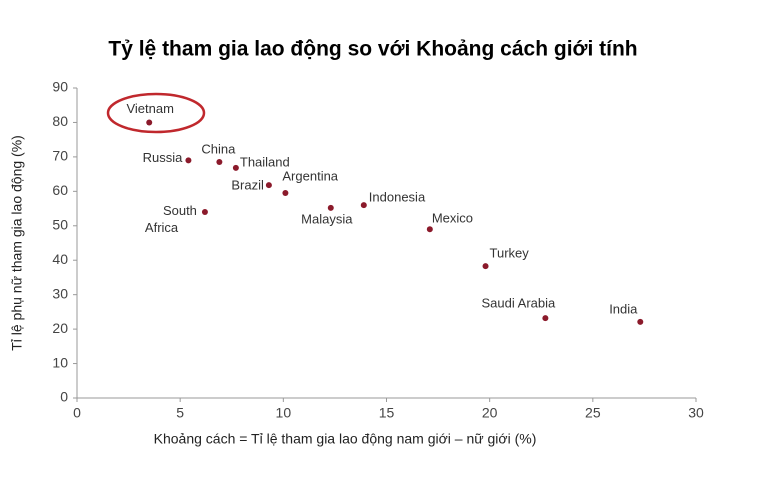 This screenshot has height=479, width=768. Describe the element at coordinates (60, 362) in the screenshot. I see `y-tick-label: 10` at that location.